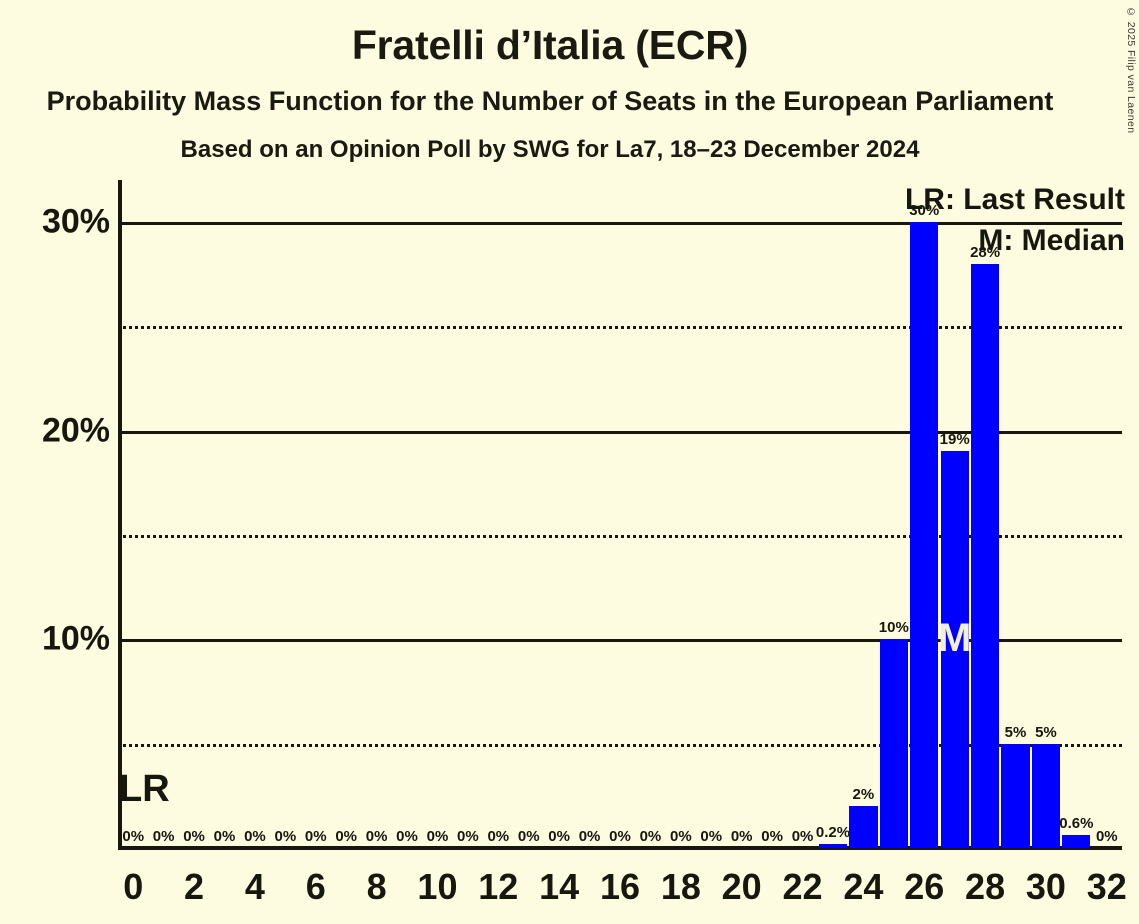  Describe the element at coordinates (924, 886) in the screenshot. I see `x-axis-tick-label: 26` at that location.